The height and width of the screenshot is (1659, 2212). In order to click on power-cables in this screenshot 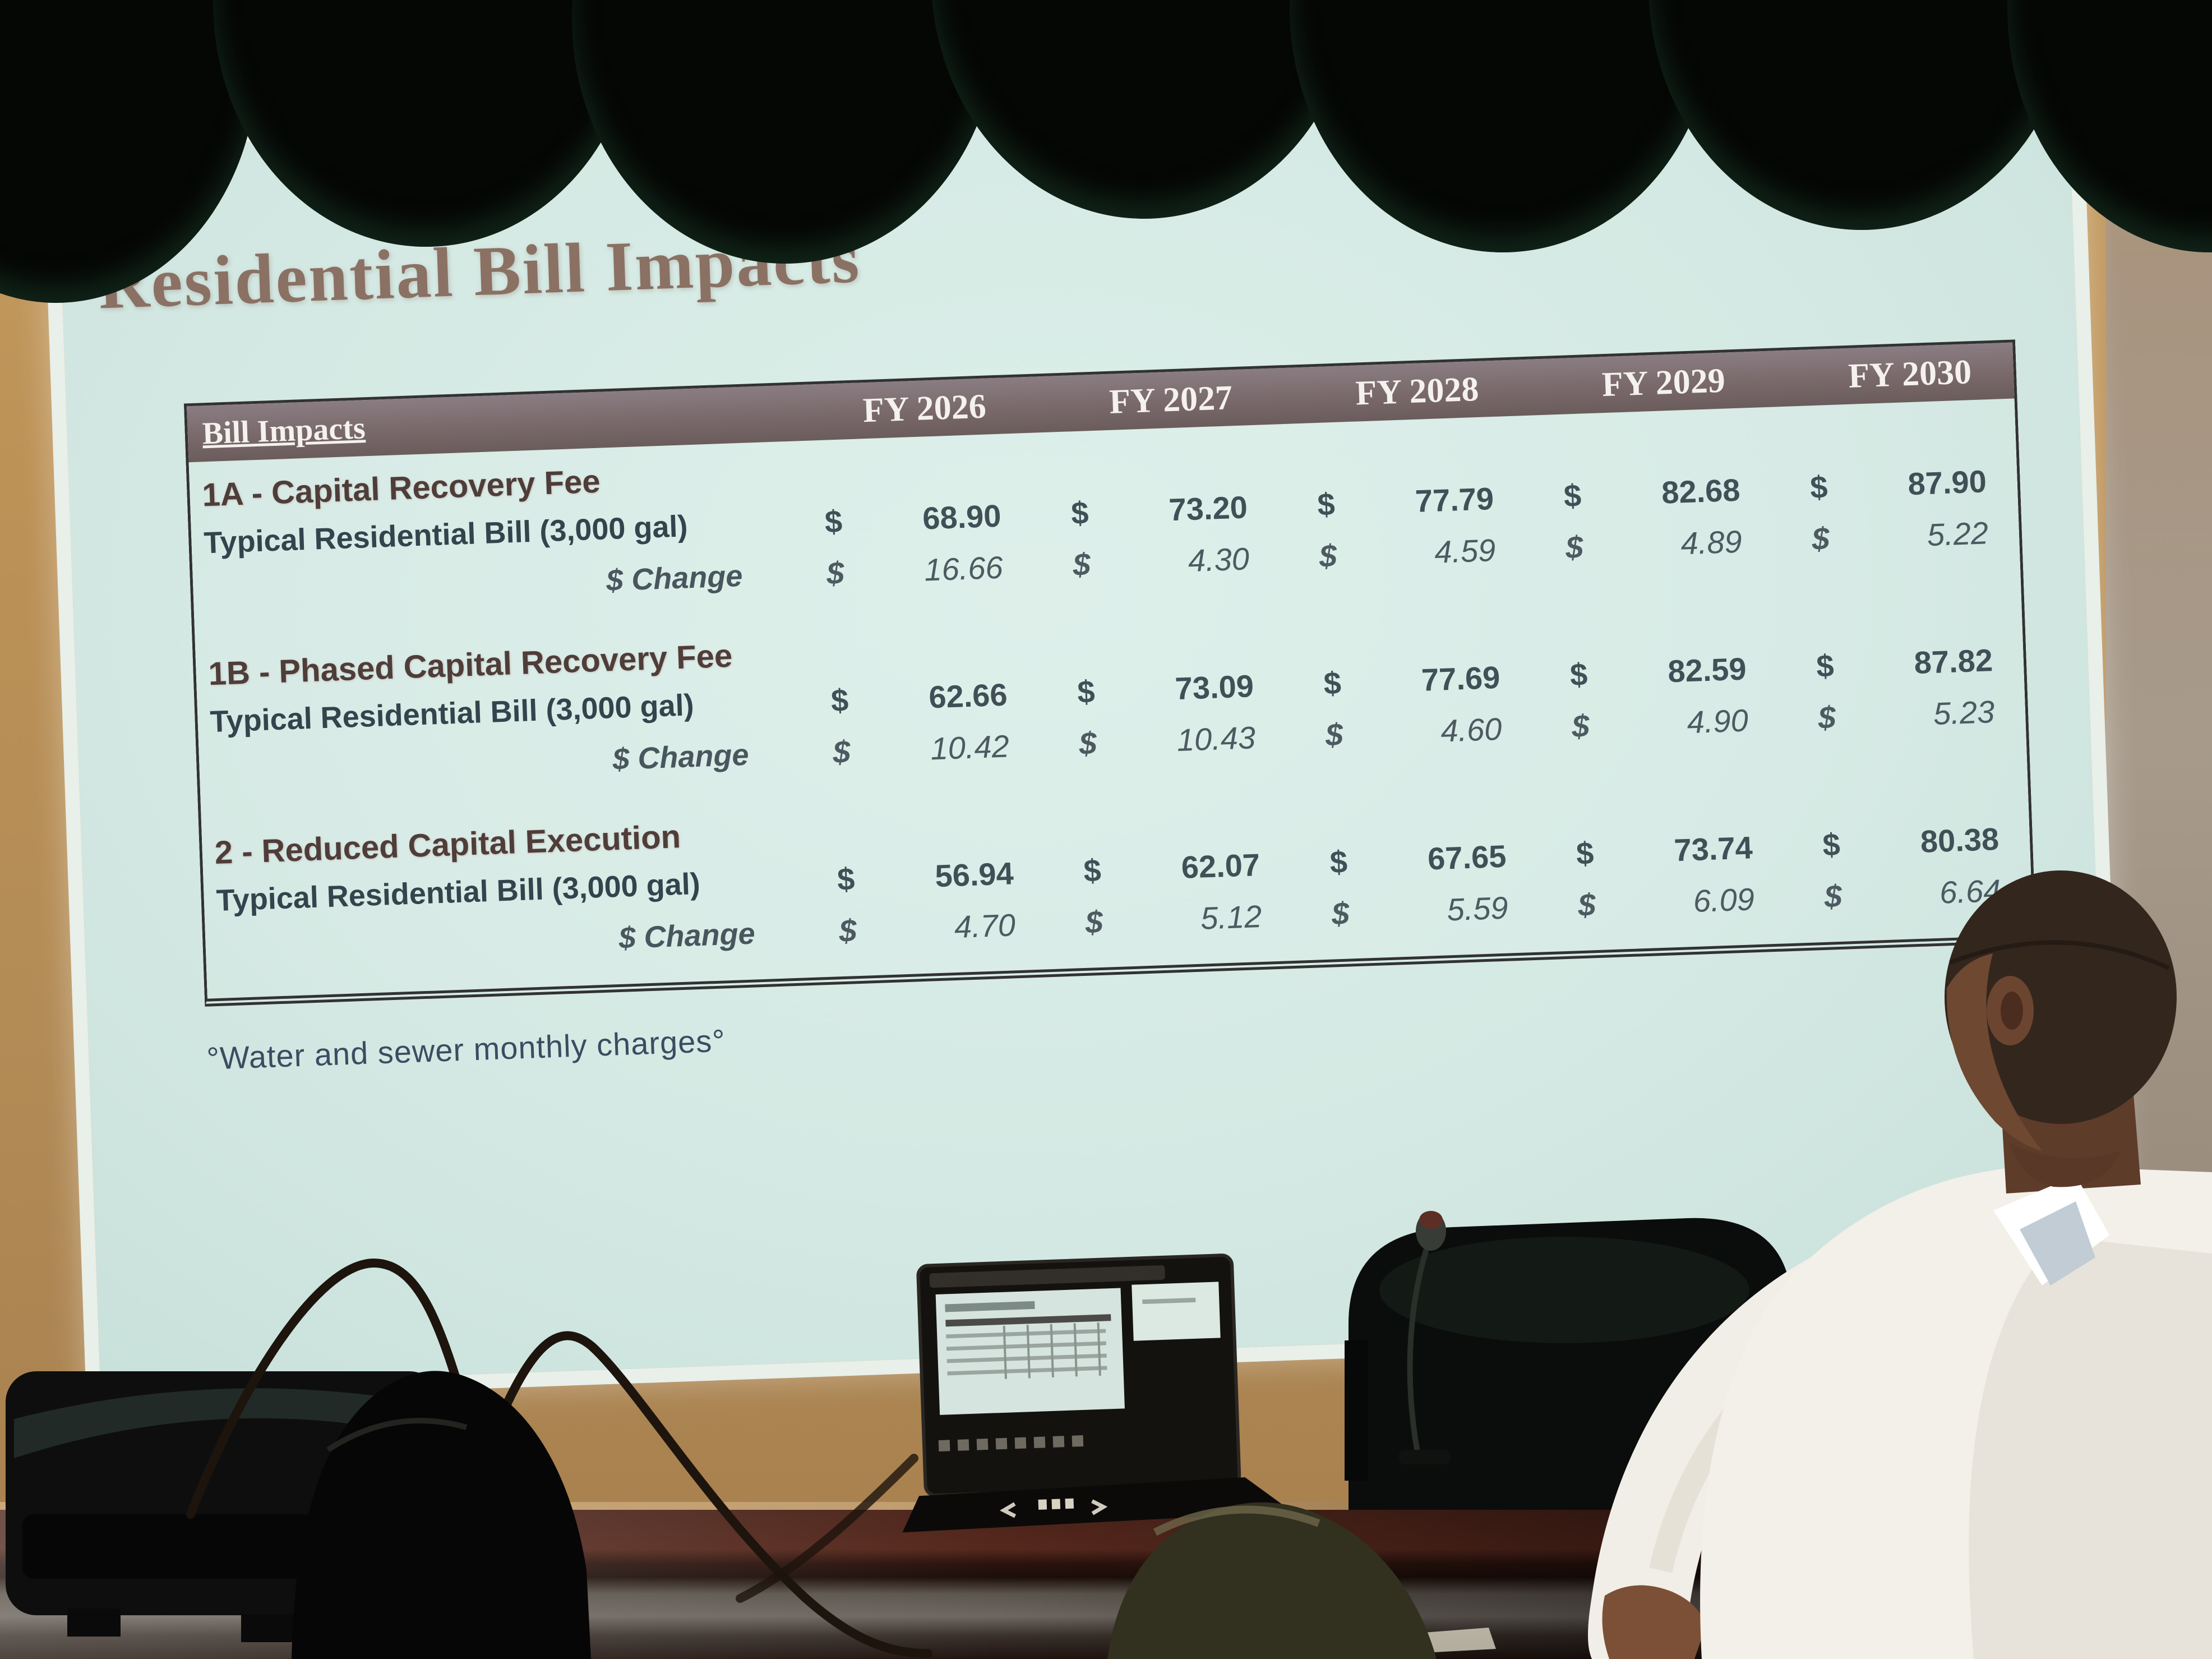, I will do `click(559, 1458)`.